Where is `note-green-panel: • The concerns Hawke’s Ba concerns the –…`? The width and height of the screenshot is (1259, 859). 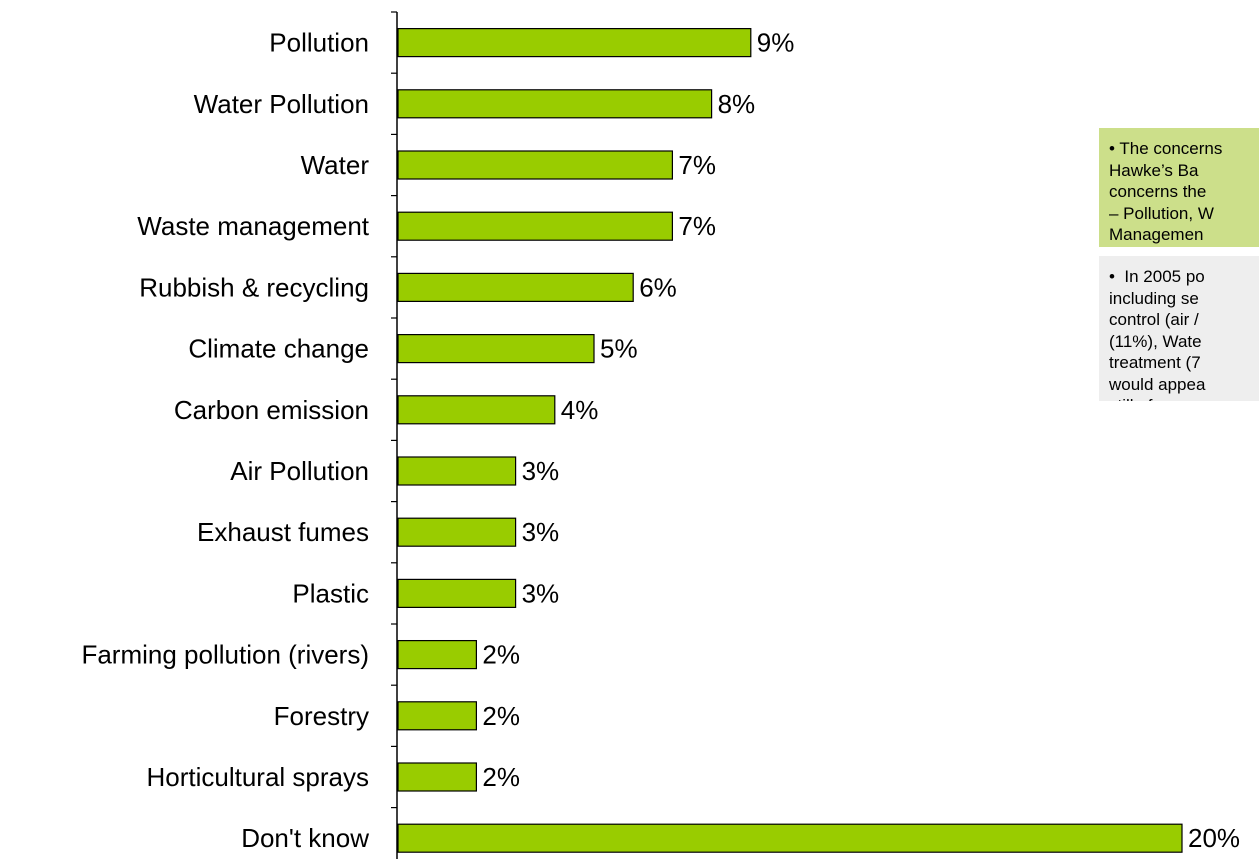
note-green-panel: • The concerns Hawke’s Ba concerns the –… is located at coordinates (1179, 187).